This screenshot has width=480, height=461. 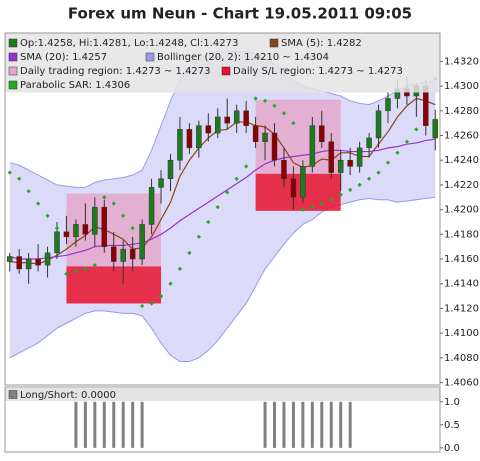 I want to click on y-tick-label: 1.4160, so click(x=461, y=259).